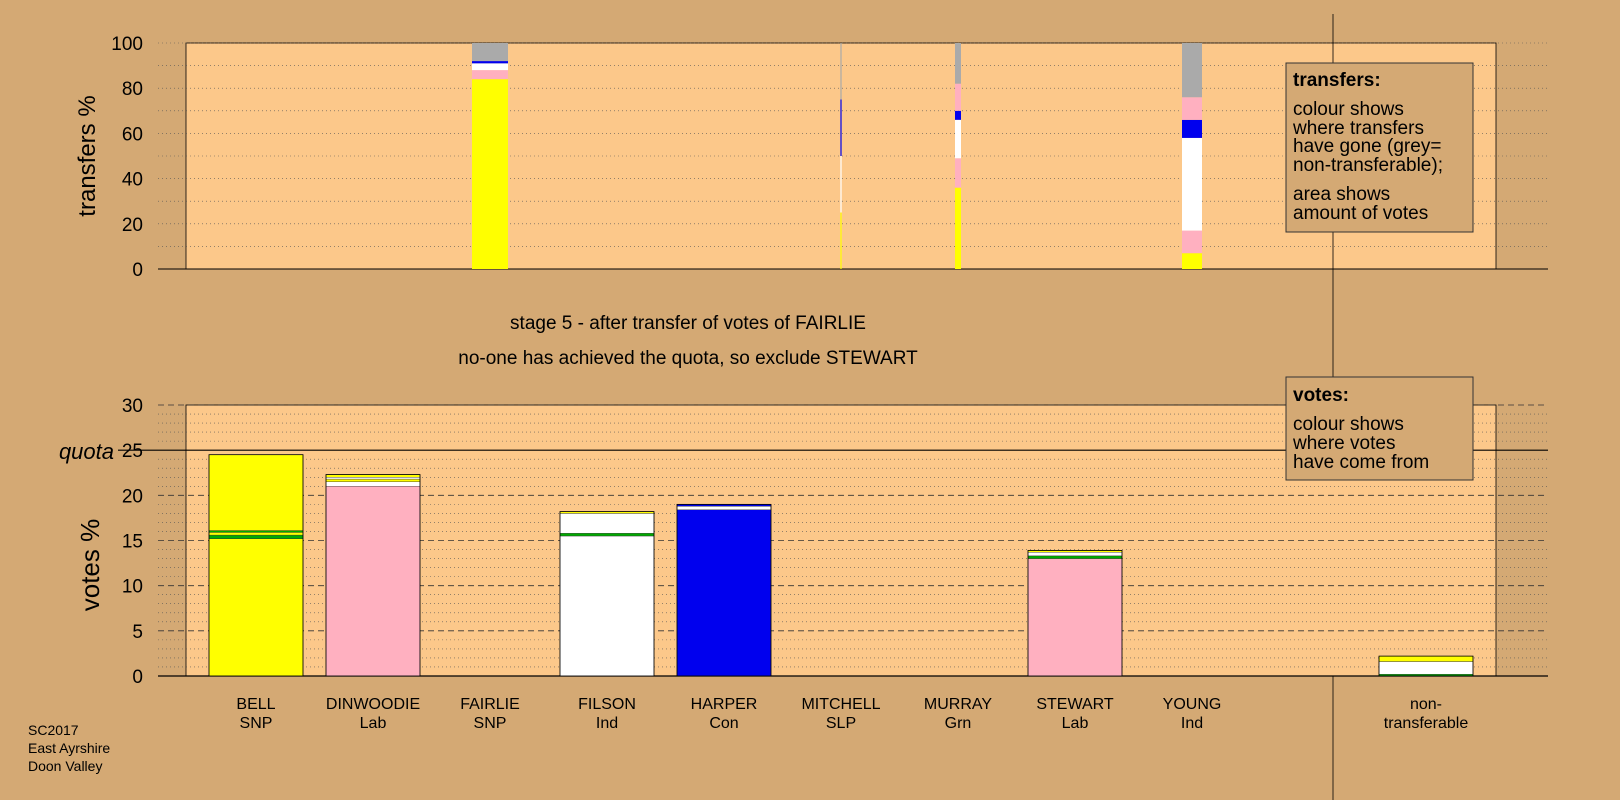  What do you see at coordinates (373, 704) in the screenshot?
I see `candidate-name: DINWOODIE` at bounding box center [373, 704].